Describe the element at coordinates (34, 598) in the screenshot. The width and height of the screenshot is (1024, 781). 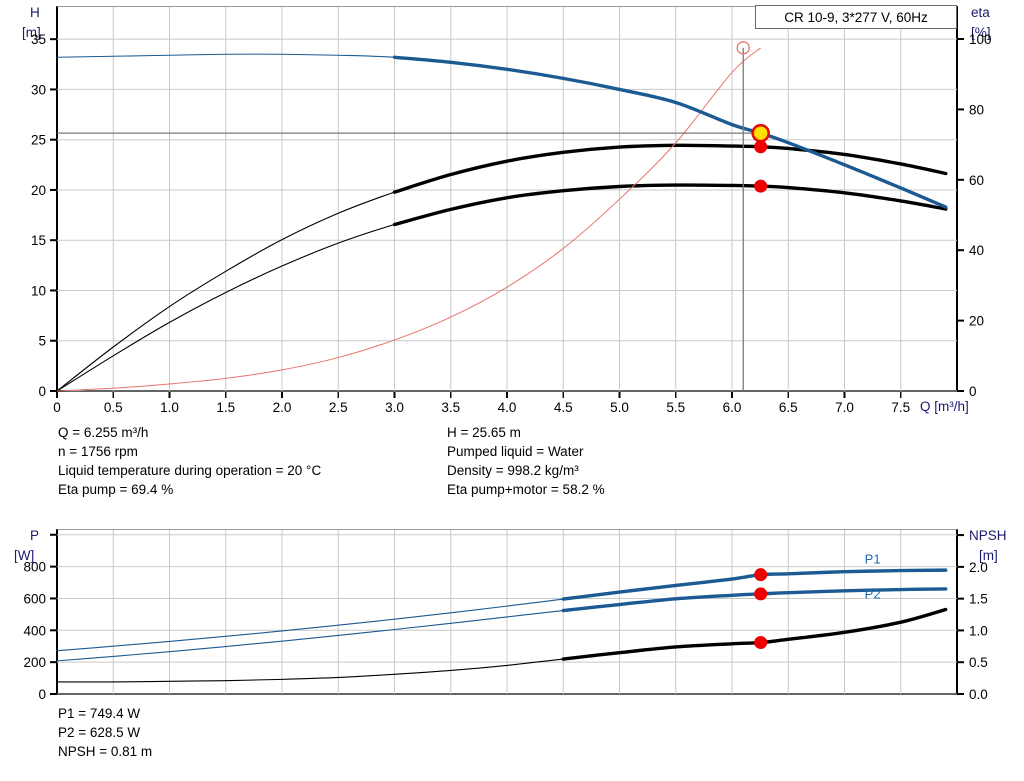
I see `y-tick-label-bottom: 600` at that location.